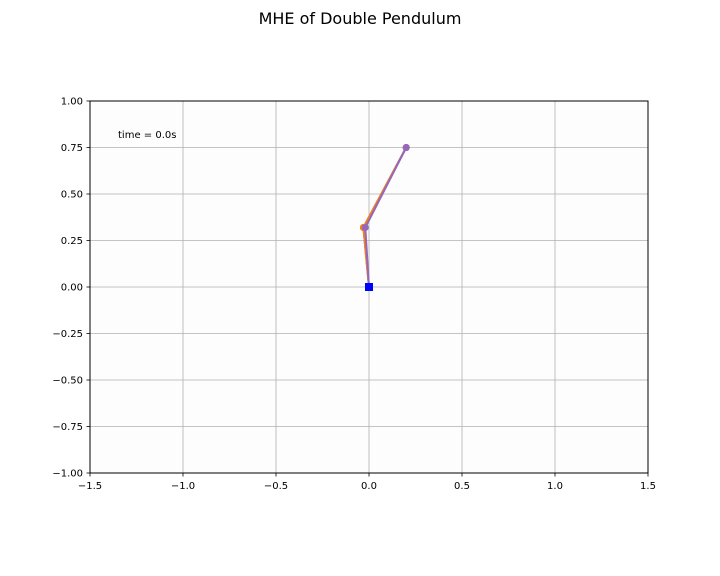  I want to click on series-layer, so click(384, 217).